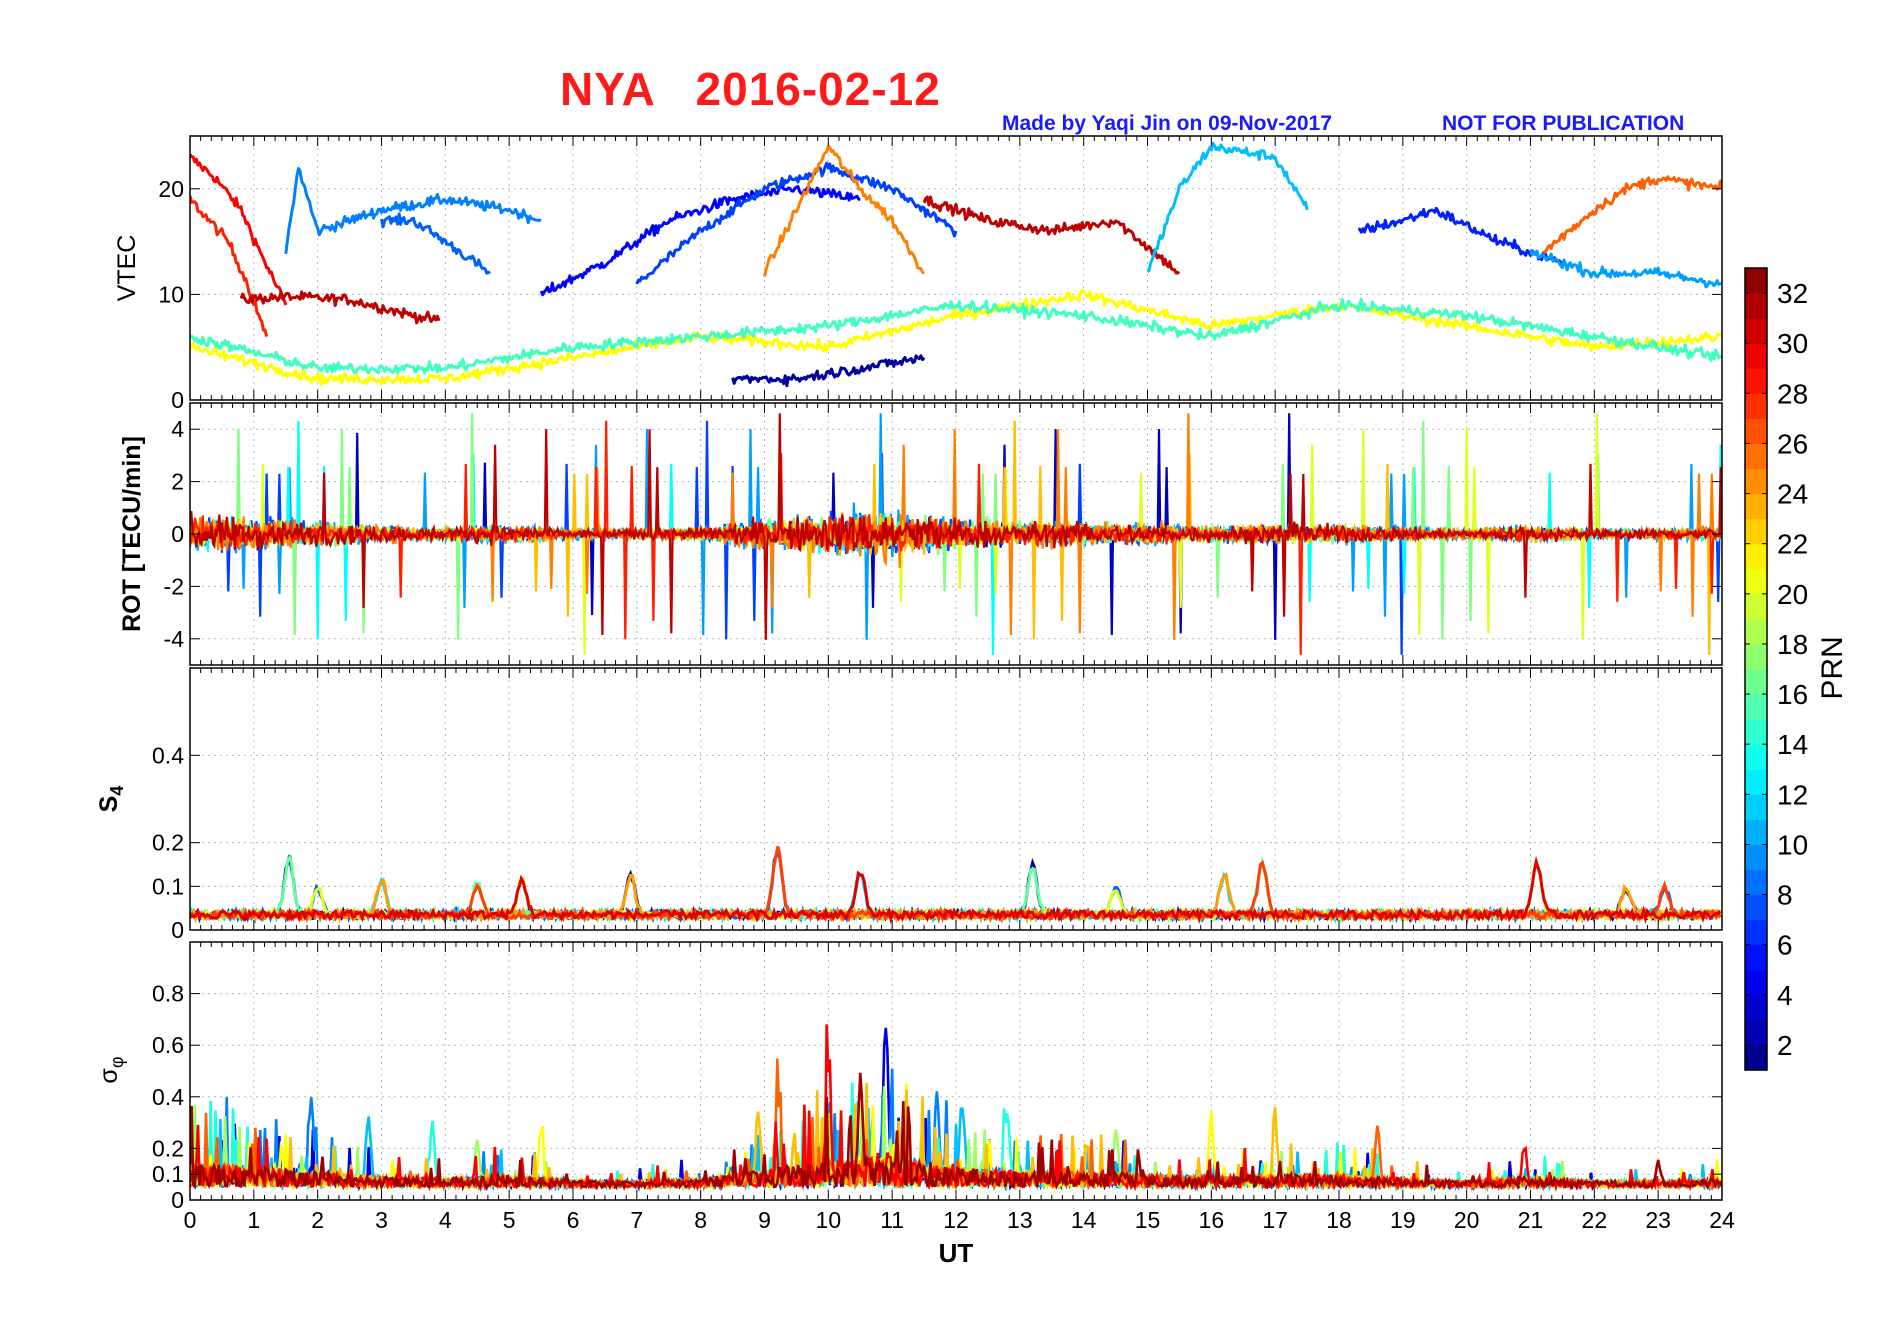  What do you see at coordinates (956, 1108) in the screenshot?
I see `sigma-series-group` at bounding box center [956, 1108].